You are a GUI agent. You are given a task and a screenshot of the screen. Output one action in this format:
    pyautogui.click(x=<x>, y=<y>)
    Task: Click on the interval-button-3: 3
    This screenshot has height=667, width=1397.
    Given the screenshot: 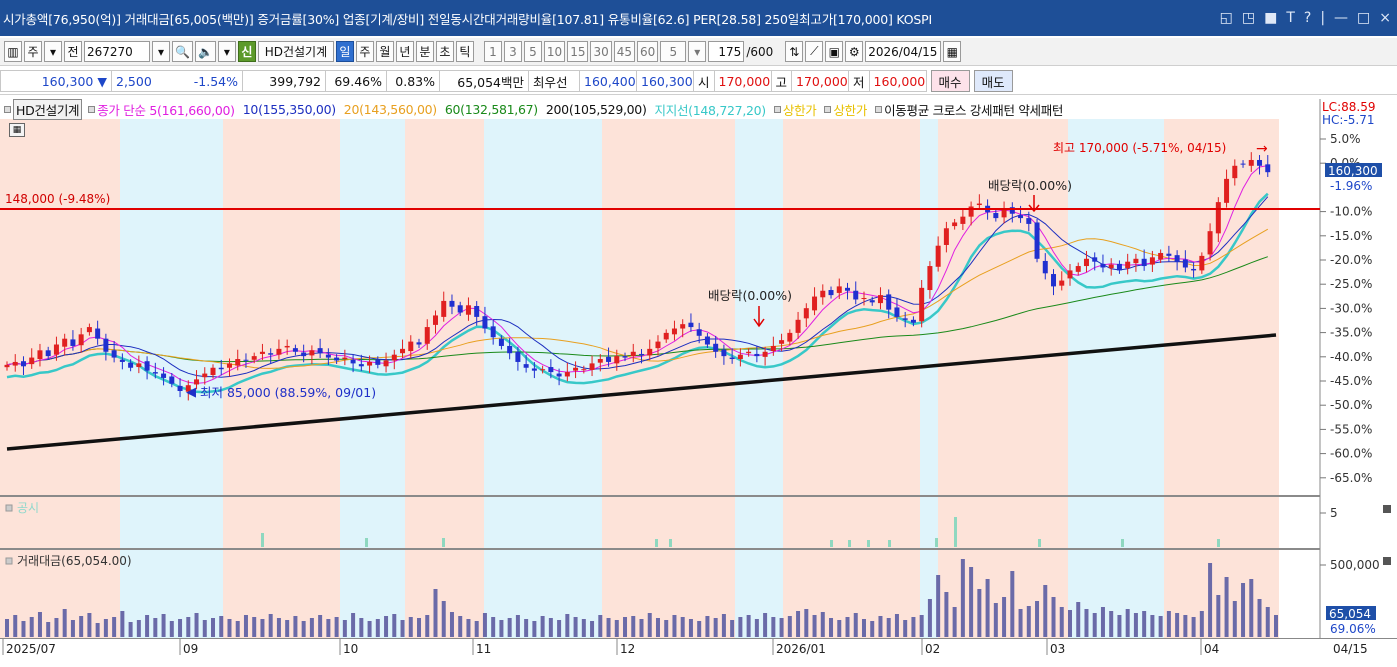 What is the action you would take?
    pyautogui.click(x=512, y=51)
    